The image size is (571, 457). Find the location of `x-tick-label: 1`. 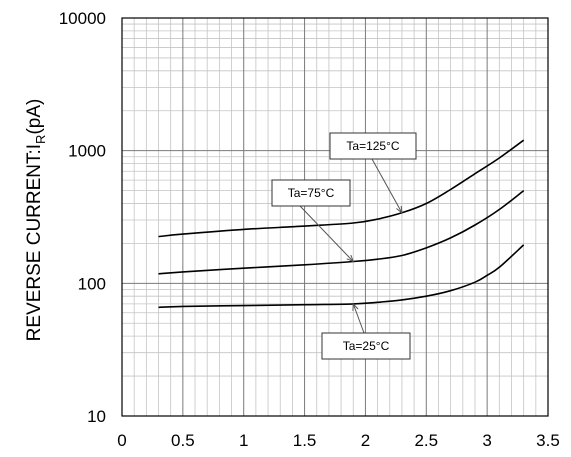

x-tick-label: 1 is located at coordinates (243, 440).